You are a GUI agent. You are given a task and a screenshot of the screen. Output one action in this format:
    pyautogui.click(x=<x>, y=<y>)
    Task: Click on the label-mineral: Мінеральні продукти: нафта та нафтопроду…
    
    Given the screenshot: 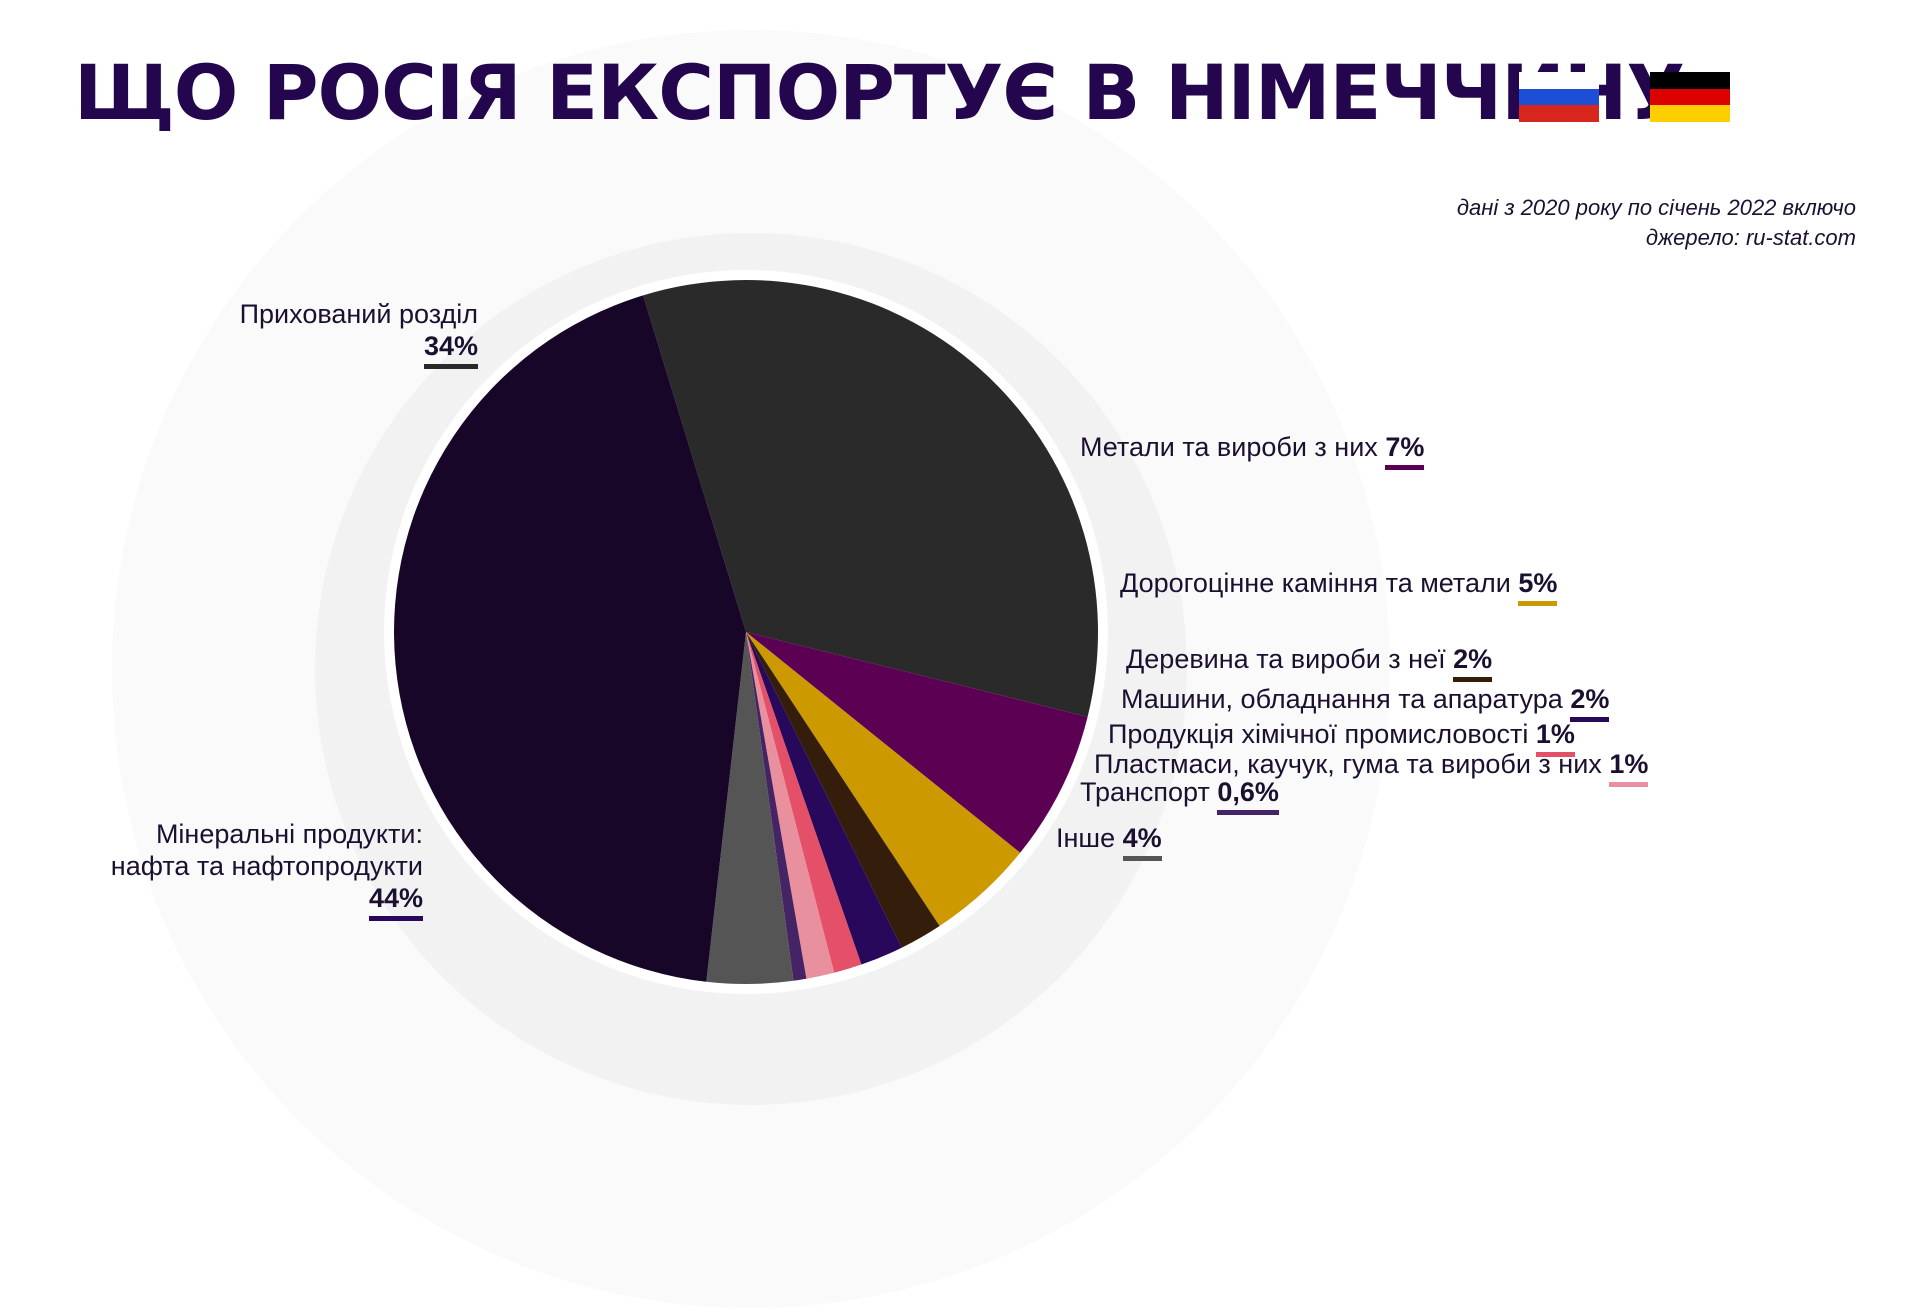 What is the action you would take?
    pyautogui.click(x=267, y=869)
    